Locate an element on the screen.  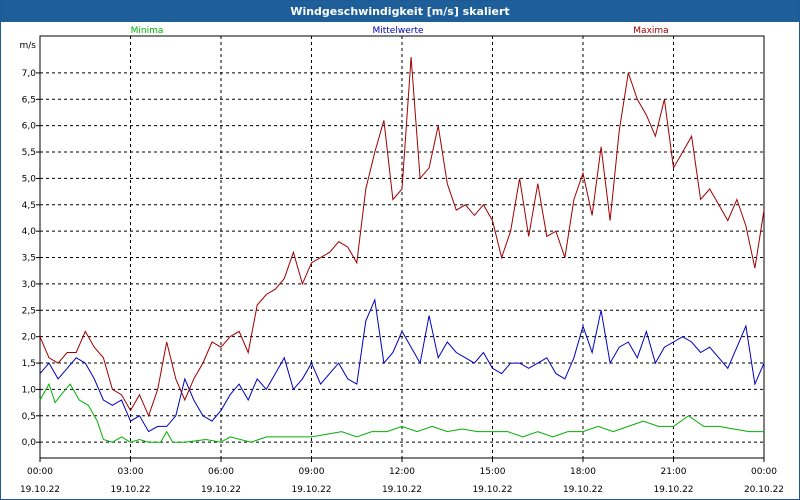
y-tick-label: 0,5 is located at coordinates (29, 417).